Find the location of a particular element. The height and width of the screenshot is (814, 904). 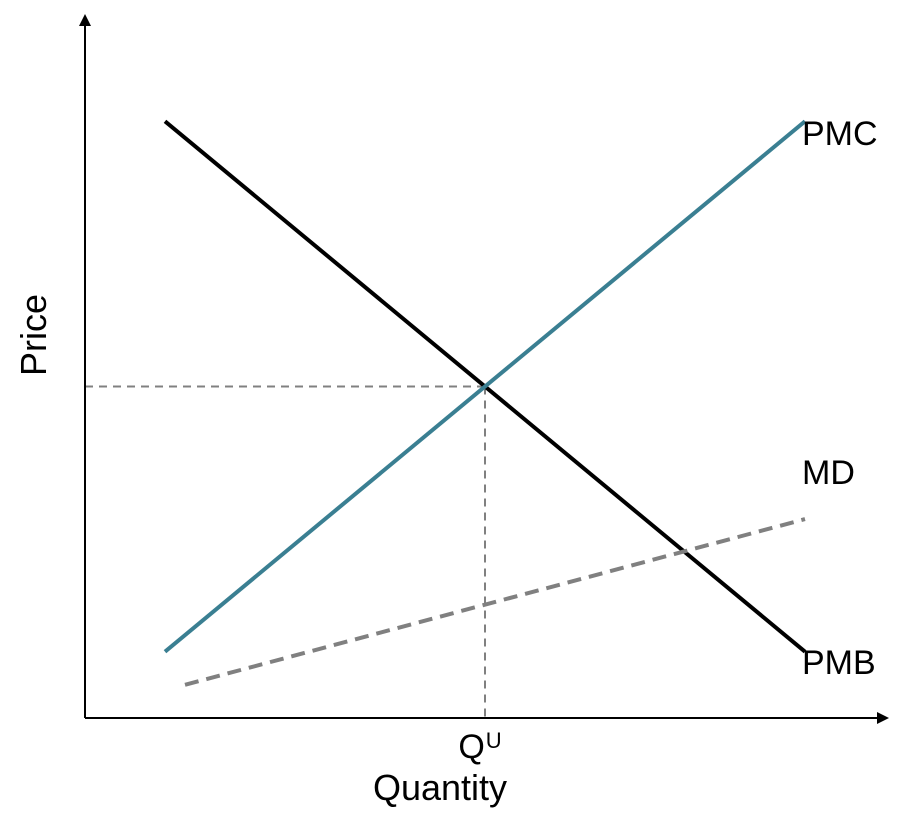

y-axis-arrowhead is located at coordinates (85, 20).